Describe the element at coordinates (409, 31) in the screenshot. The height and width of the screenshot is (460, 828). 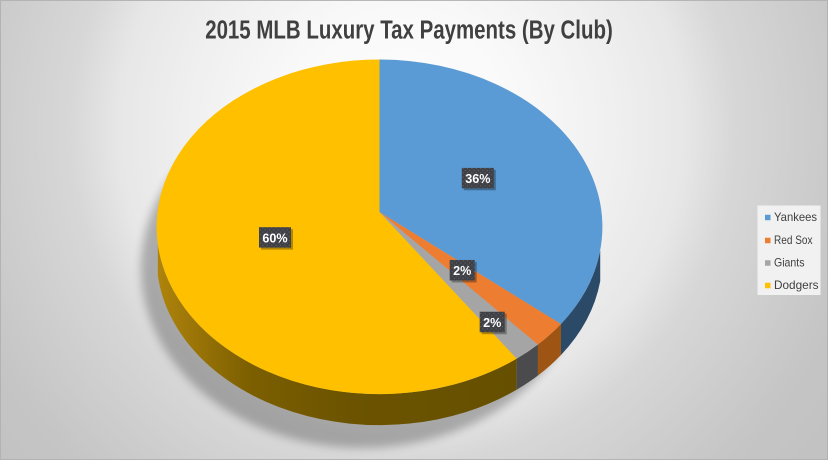
I see `svg-text:2015 MLB Luxury Tax Payments (: 2015 MLB Luxury Tax Payments (By Club)` at that location.